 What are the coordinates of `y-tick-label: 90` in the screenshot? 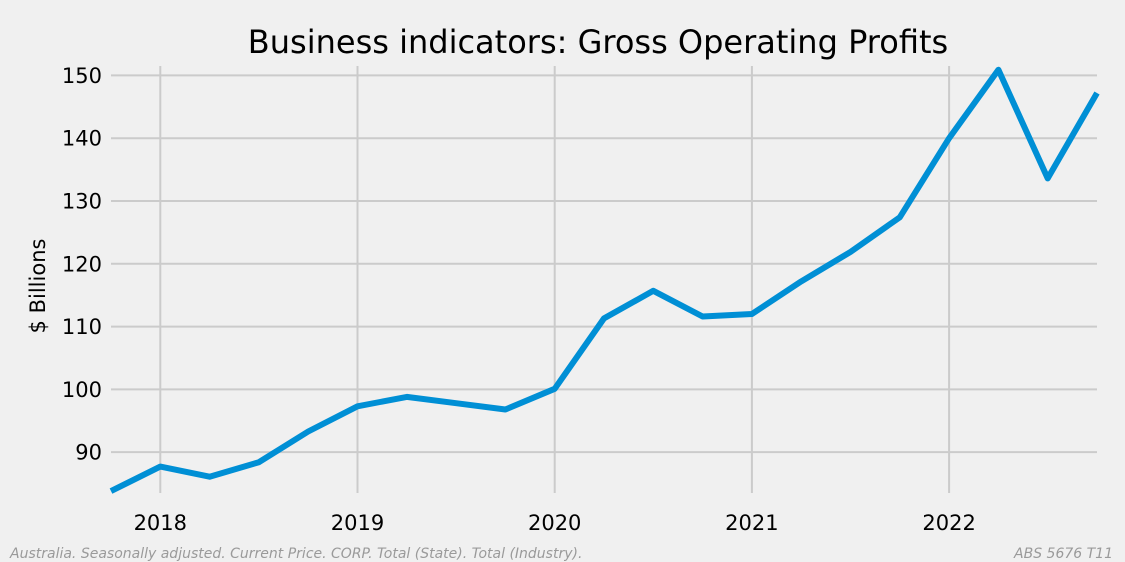 It's located at (88, 453).